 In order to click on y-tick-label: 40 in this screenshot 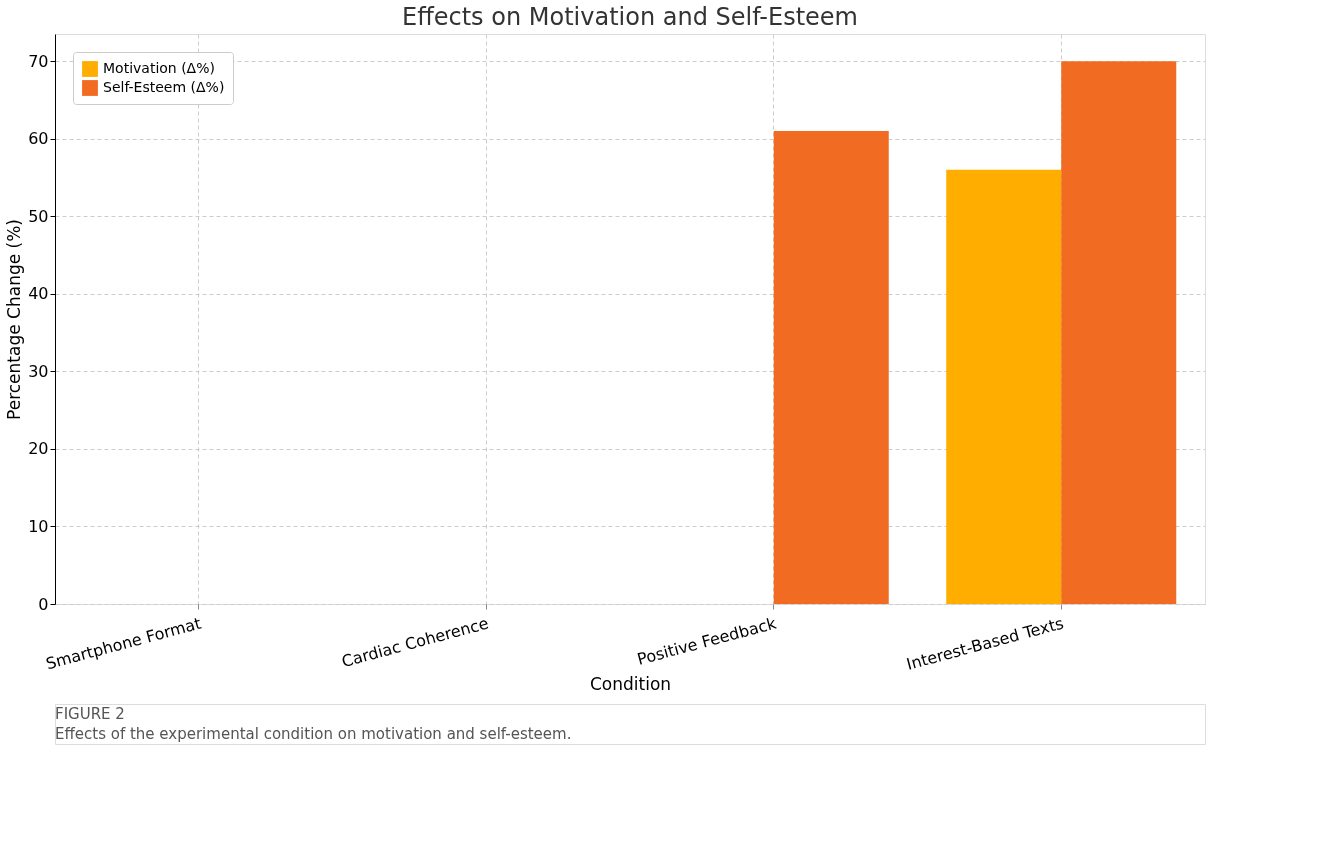, I will do `click(38, 294)`.